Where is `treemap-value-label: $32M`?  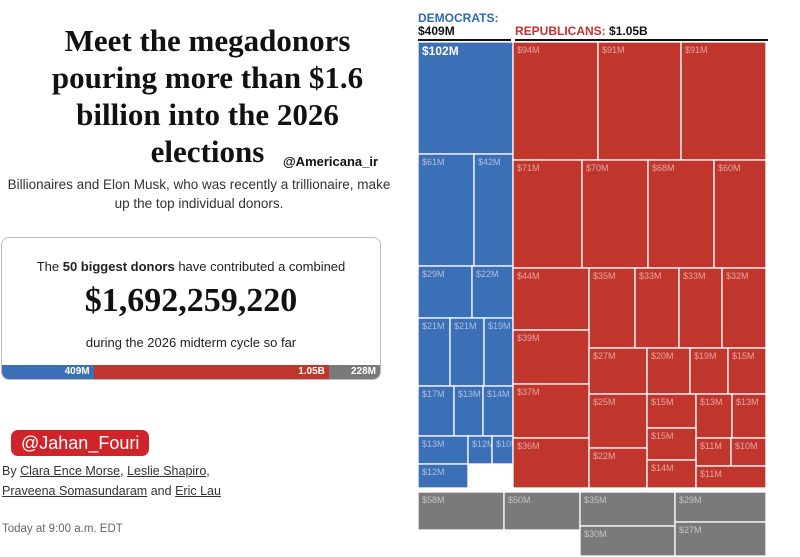
treemap-value-label: $32M is located at coordinates (737, 276).